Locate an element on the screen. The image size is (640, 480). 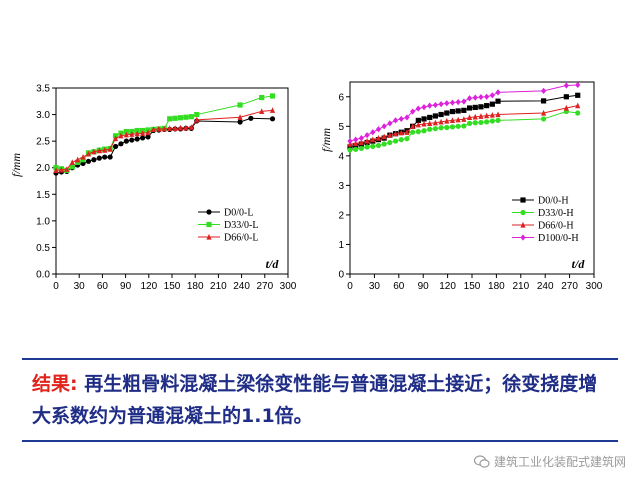
x-tick-label: 210 is located at coordinates (218, 286).